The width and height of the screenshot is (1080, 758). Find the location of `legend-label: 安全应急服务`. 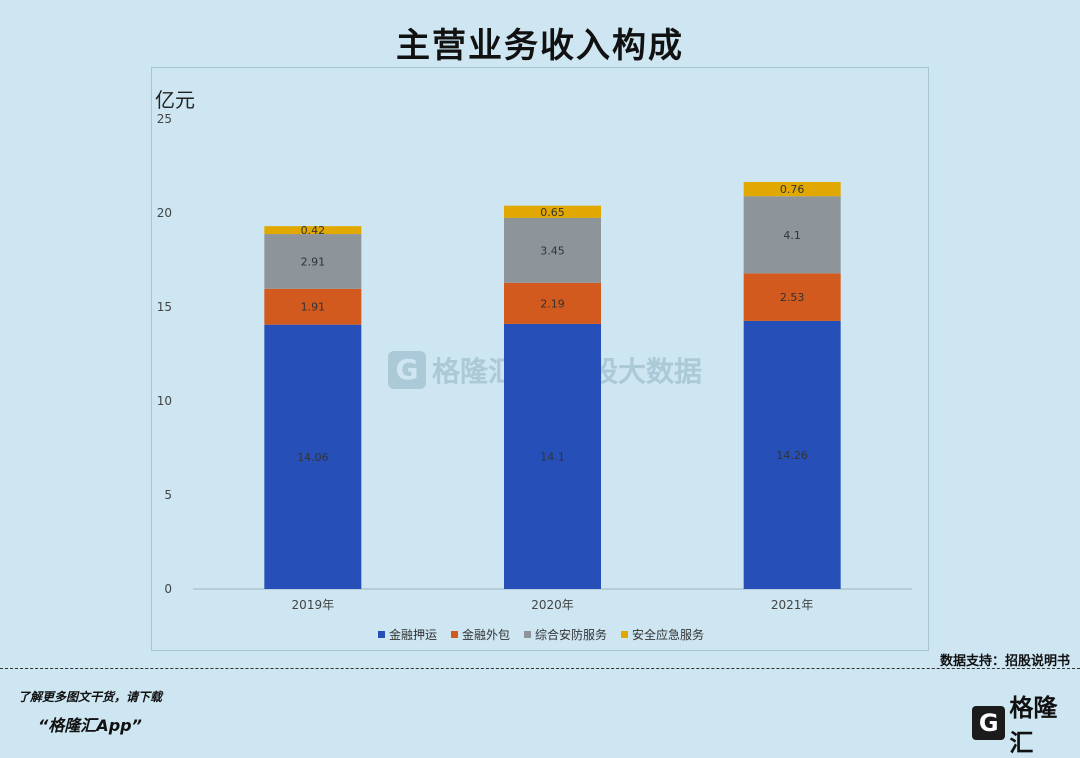

legend-label: 安全应急服务 is located at coordinates (668, 635).